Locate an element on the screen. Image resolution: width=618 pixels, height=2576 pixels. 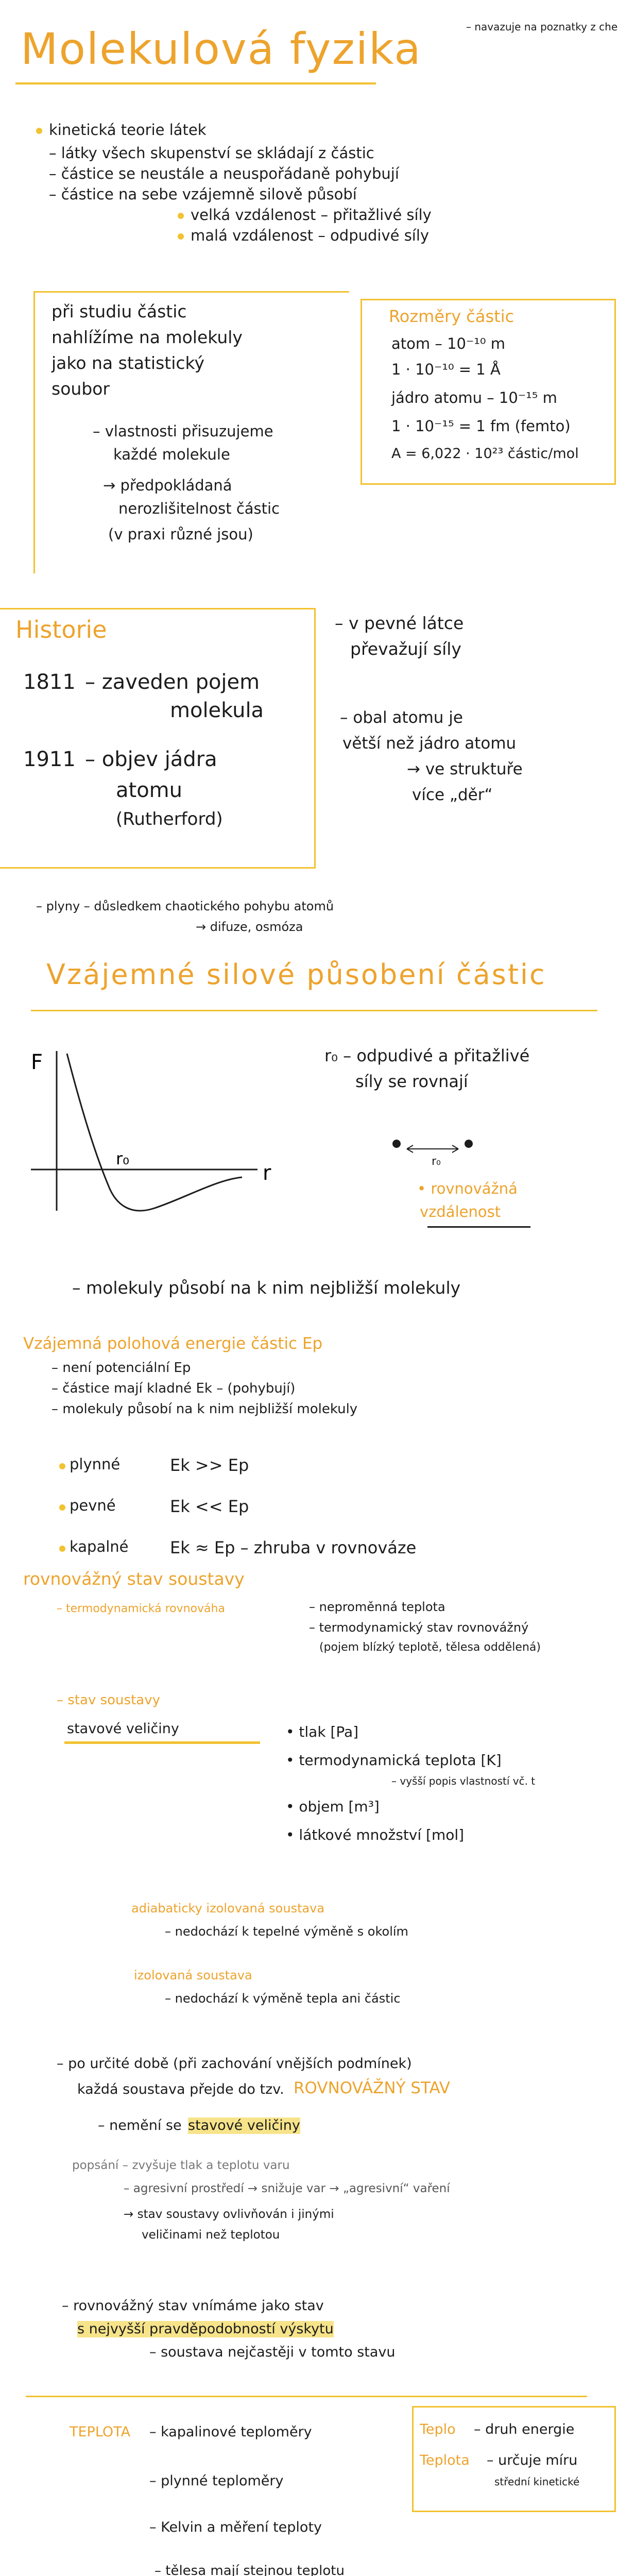
text: malá vzdálenost – odpudivé síly is located at coordinates (310, 235).